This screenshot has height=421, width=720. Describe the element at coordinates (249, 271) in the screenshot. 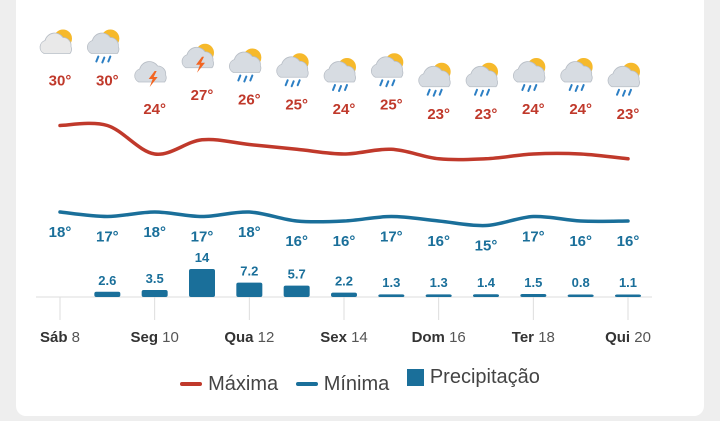

I see `precip-label: 7.2` at that location.